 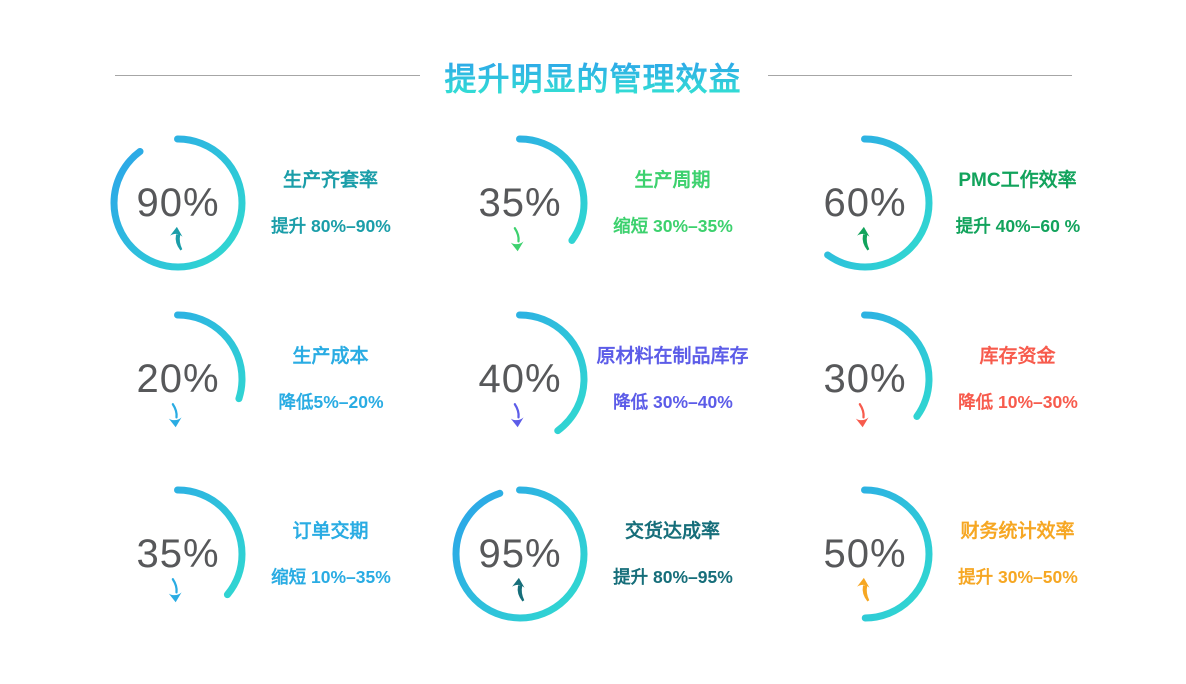 I want to click on header-rule-left, so click(x=267, y=75).